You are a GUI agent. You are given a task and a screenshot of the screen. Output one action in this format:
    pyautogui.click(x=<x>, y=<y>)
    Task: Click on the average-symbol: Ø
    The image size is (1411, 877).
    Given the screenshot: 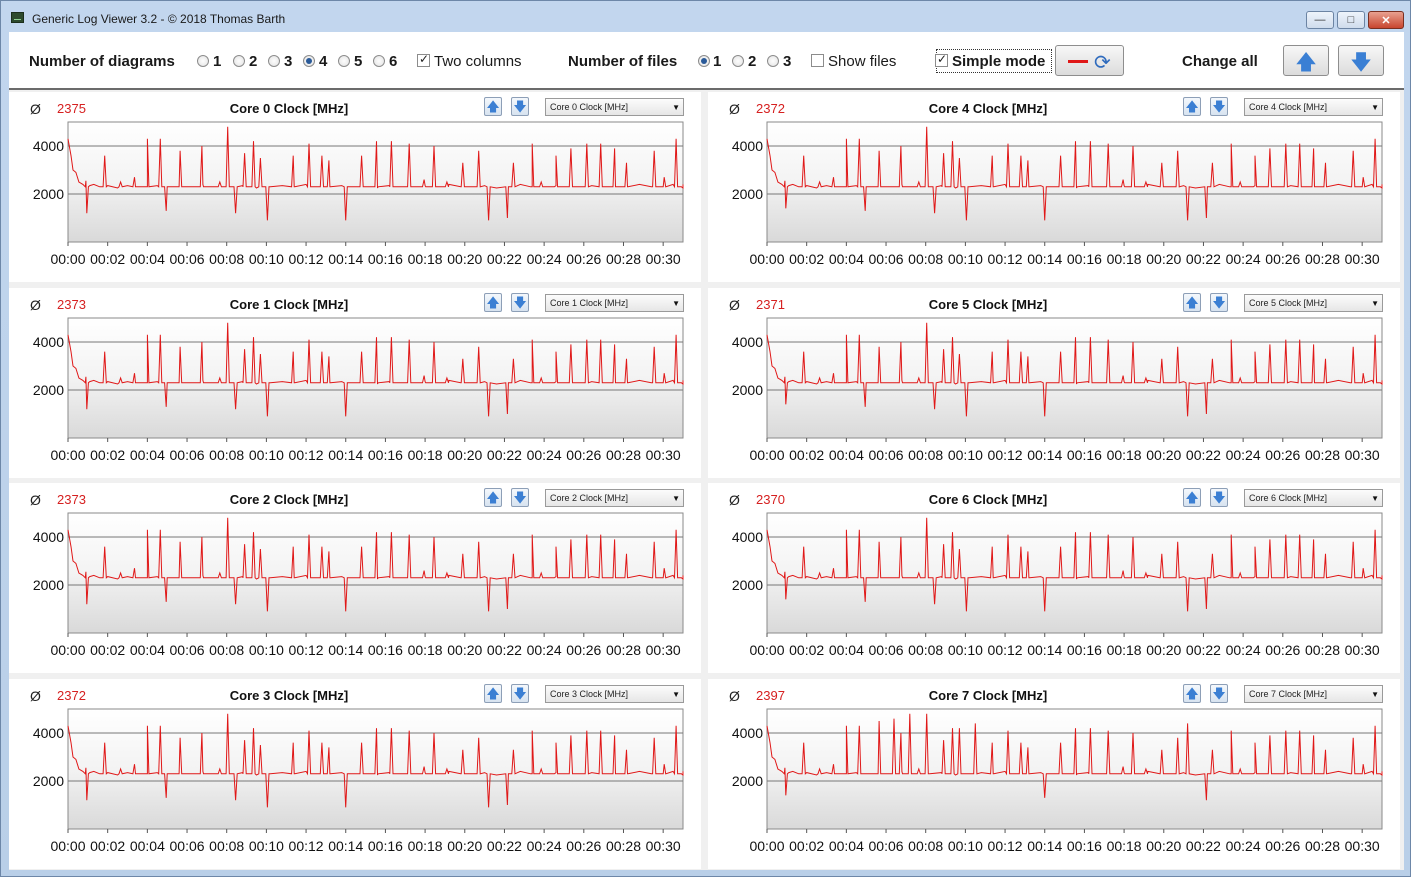 What is the action you would take?
    pyautogui.click(x=734, y=696)
    